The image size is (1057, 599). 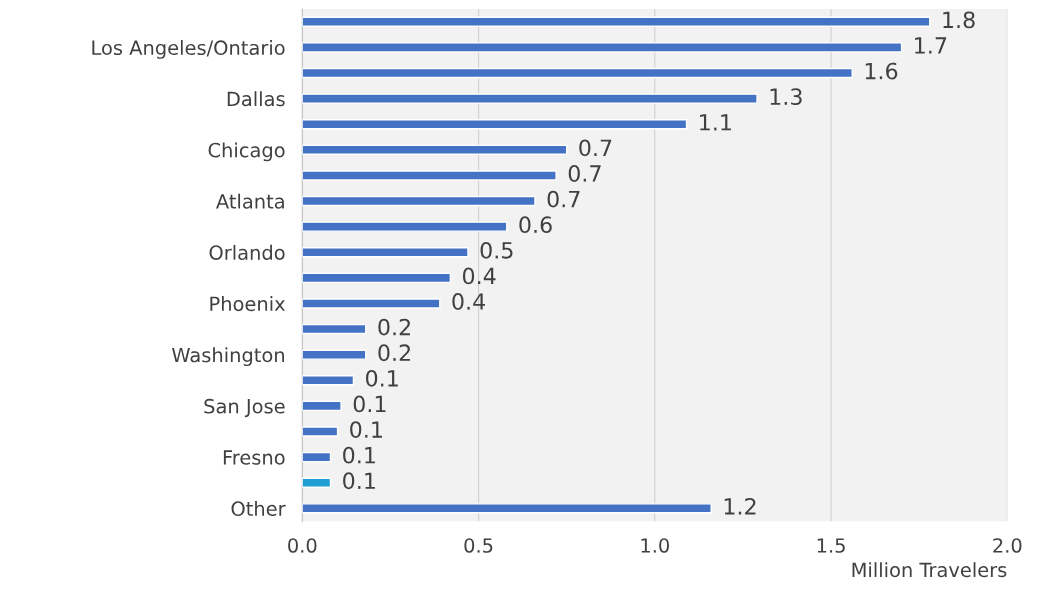 What do you see at coordinates (254, 457) in the screenshot?
I see `y-tick-label: Fresno` at bounding box center [254, 457].